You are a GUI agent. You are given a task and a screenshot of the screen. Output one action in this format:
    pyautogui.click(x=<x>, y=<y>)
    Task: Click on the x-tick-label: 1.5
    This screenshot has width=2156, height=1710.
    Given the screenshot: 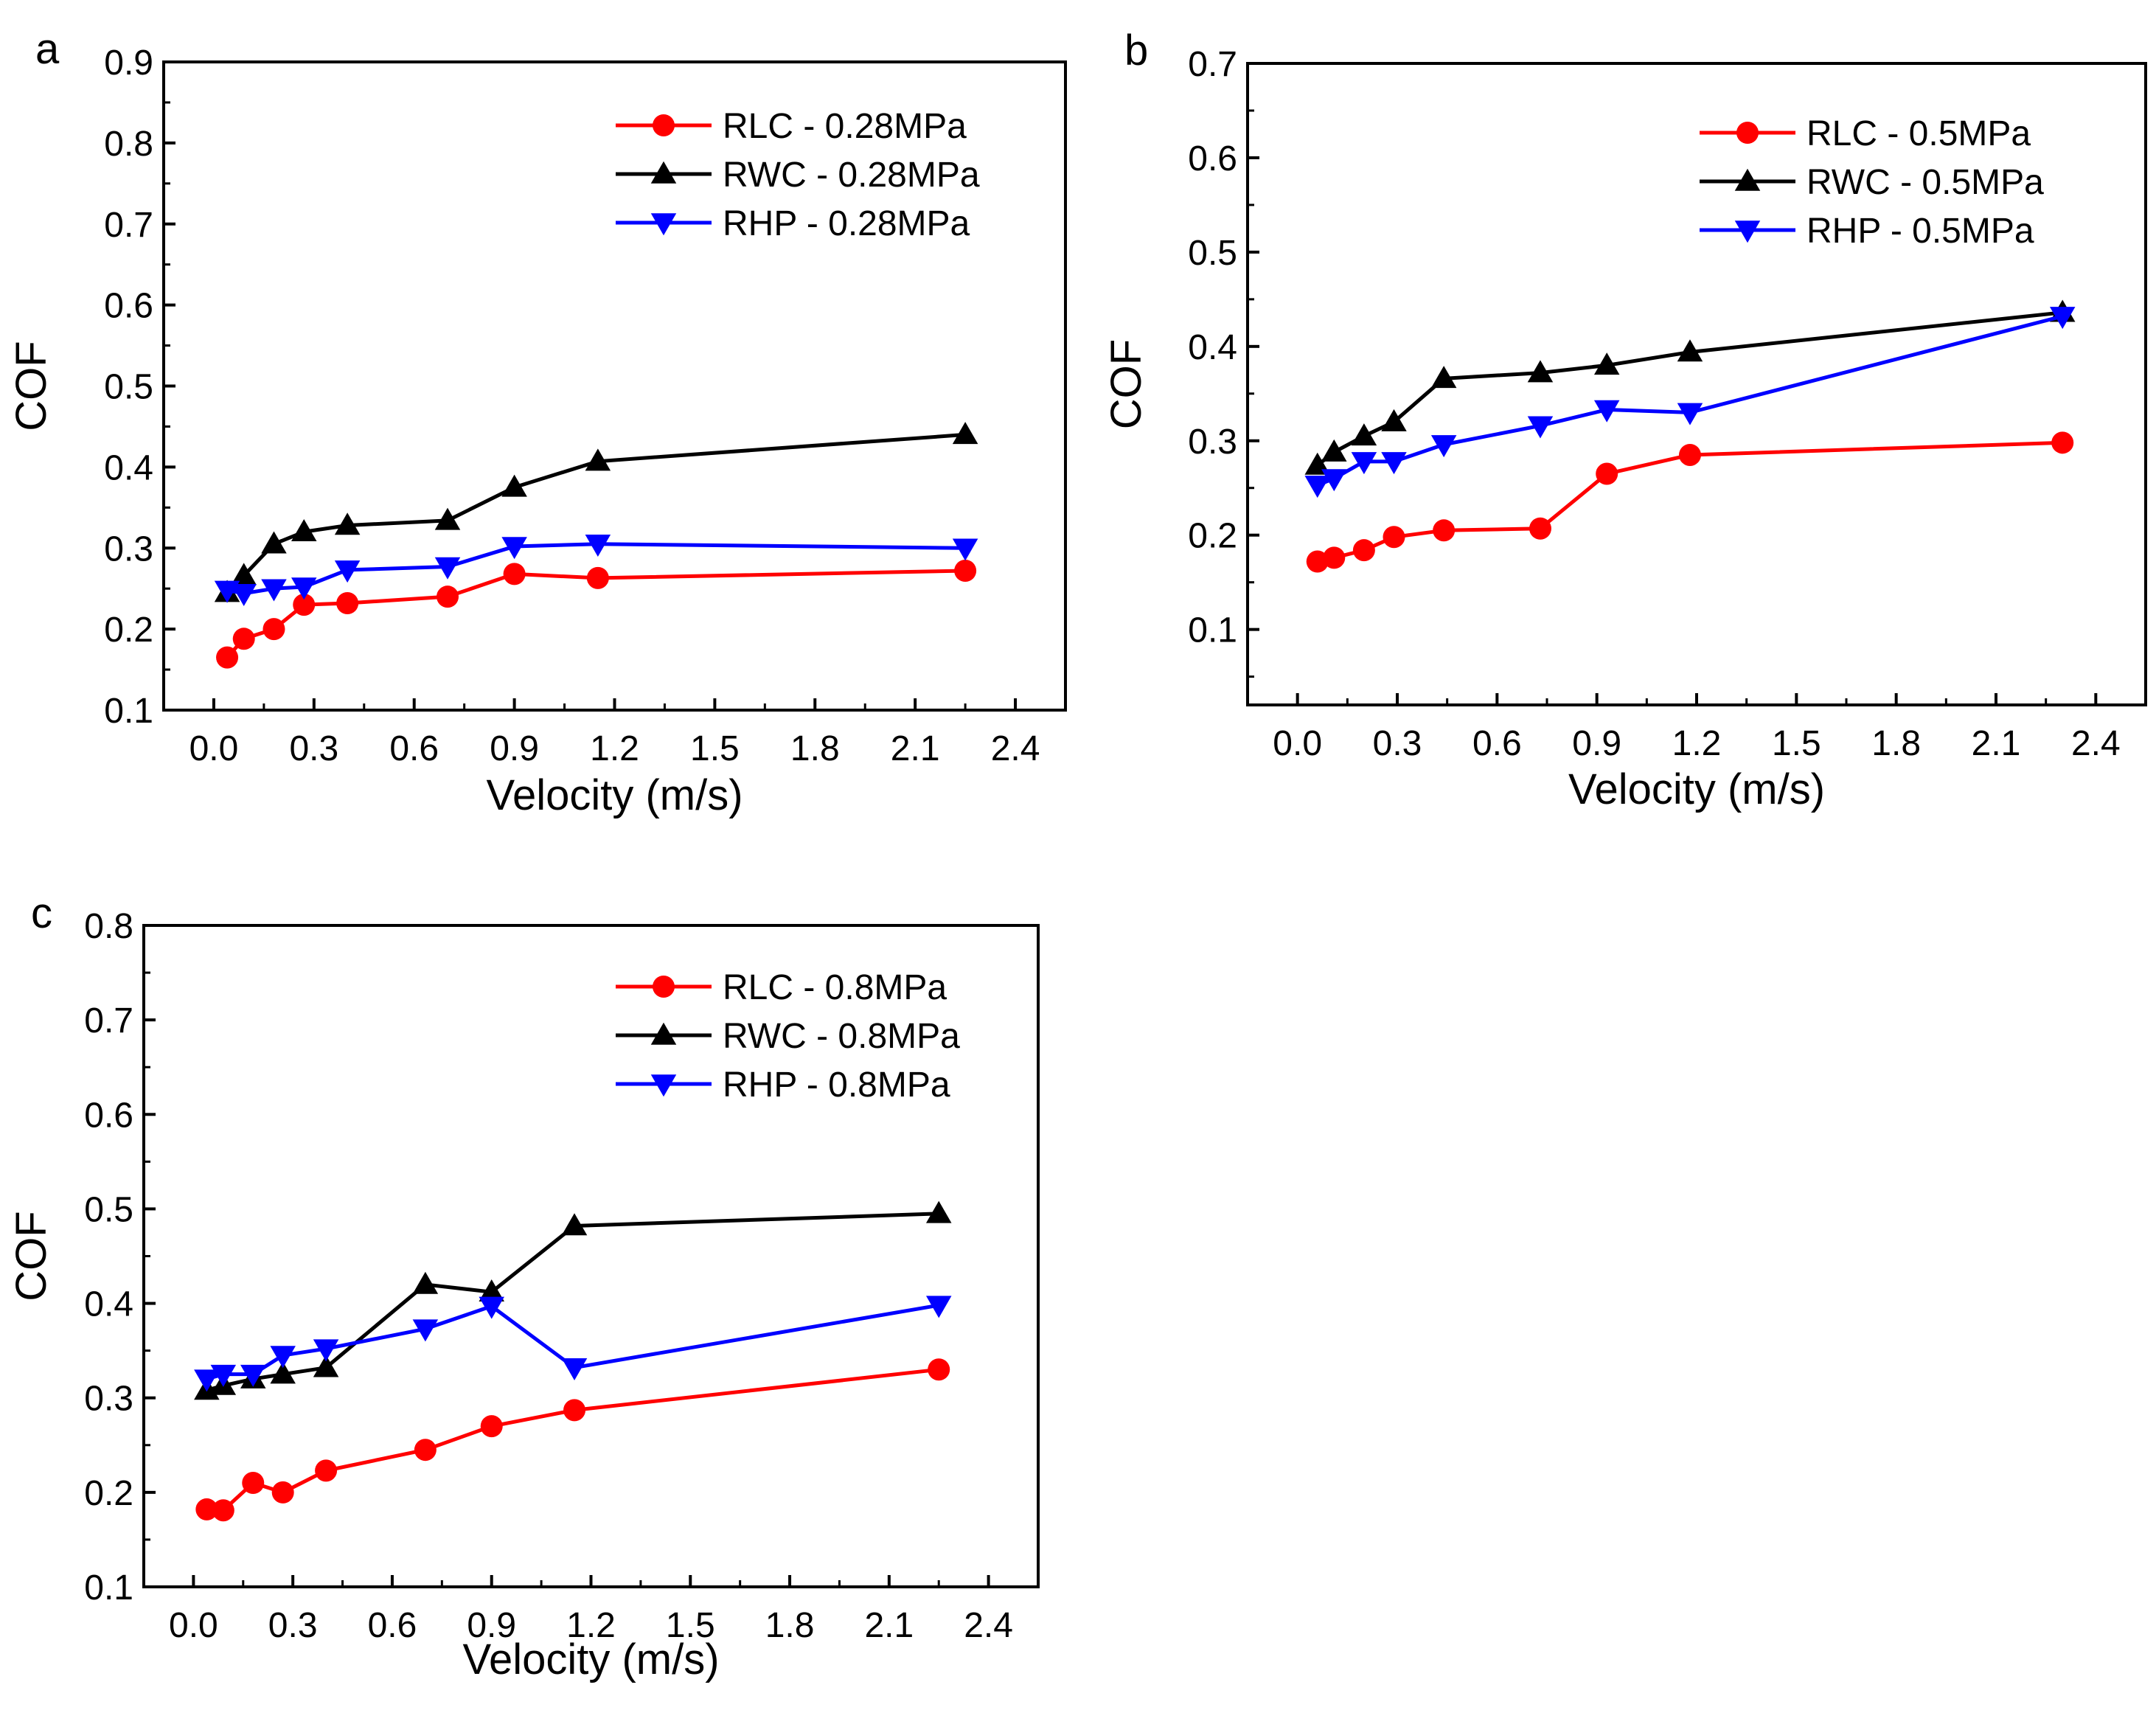 What is the action you would take?
    pyautogui.click(x=715, y=748)
    